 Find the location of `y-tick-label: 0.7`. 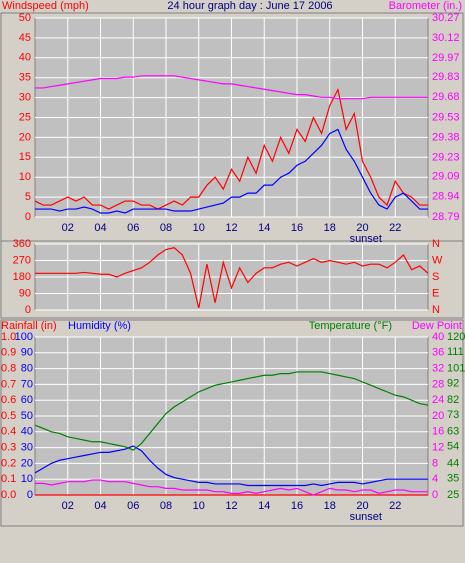

y-tick-label: 0.7 is located at coordinates (8, 384).